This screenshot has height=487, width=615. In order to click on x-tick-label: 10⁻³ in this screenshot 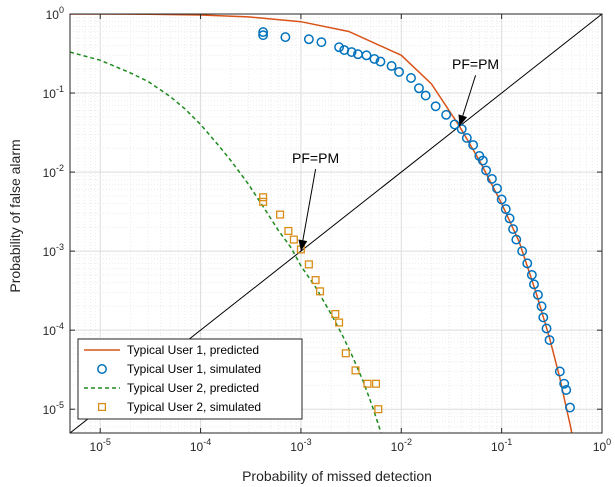, I will do `click(300, 445)`.